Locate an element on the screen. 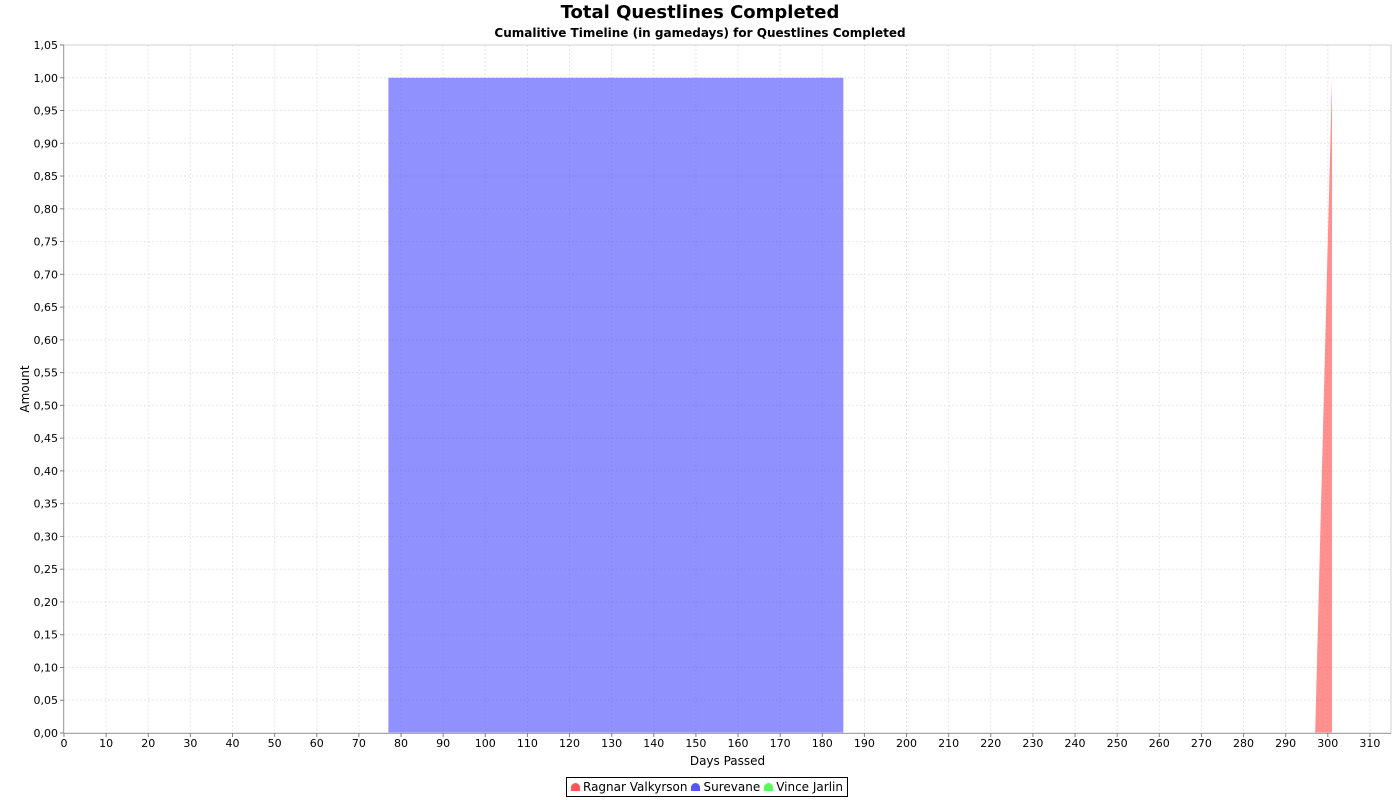 This screenshot has width=1400, height=800. x-tick-label: 240 is located at coordinates (1075, 743).